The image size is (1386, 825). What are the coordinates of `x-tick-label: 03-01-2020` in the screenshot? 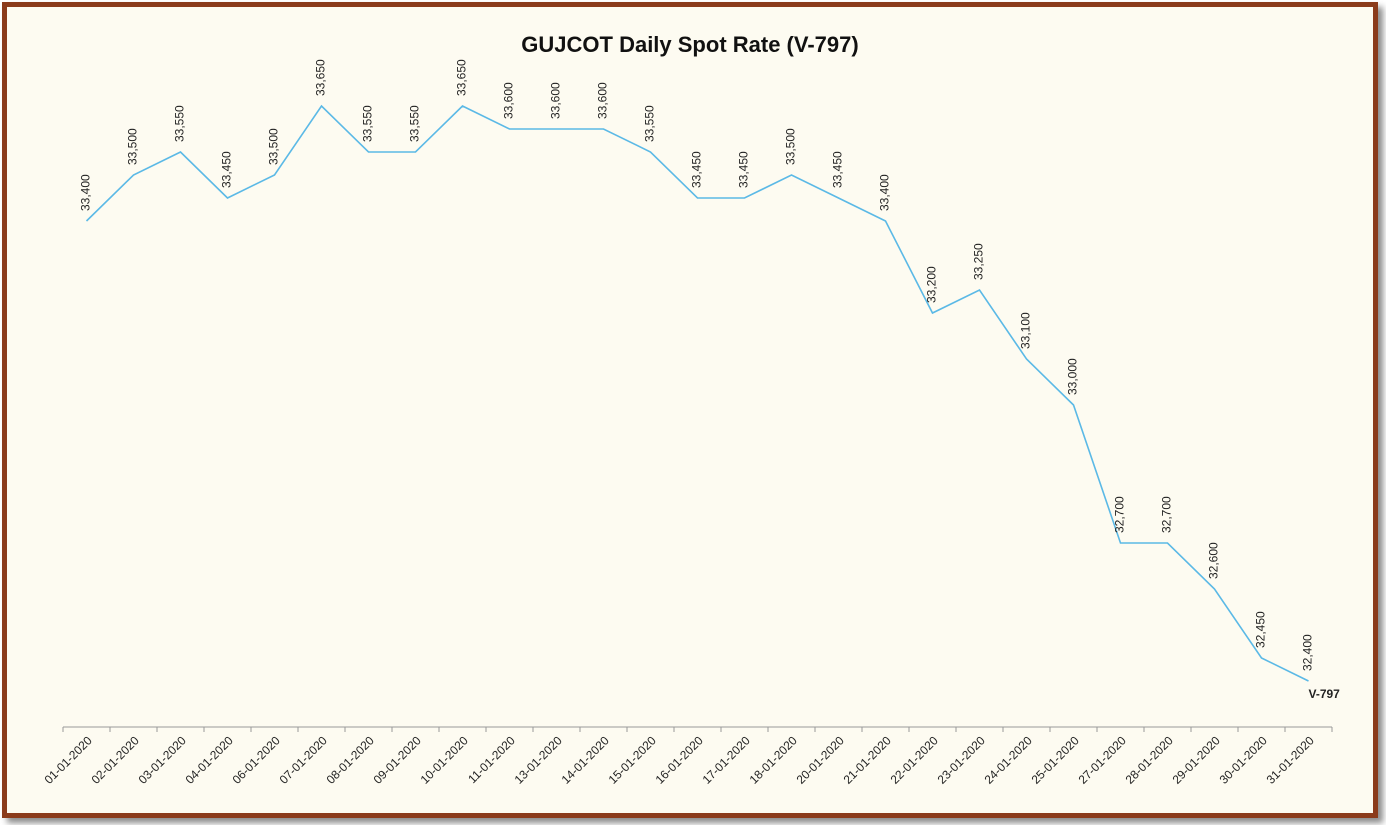 It's located at (163, 760).